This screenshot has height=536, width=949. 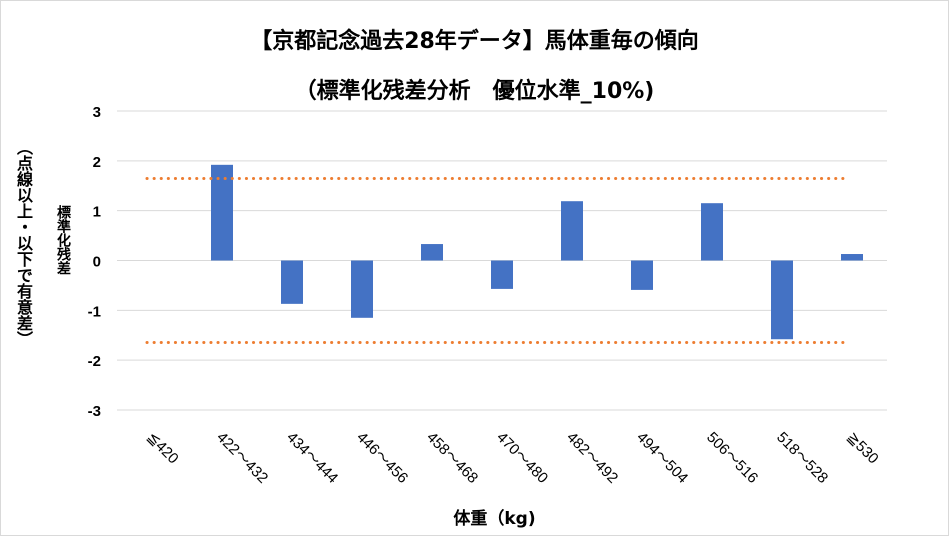 What do you see at coordinates (23, 243) in the screenshot?
I see `y-axis-label-note: （点線以上・以下で有意差）` at bounding box center [23, 243].